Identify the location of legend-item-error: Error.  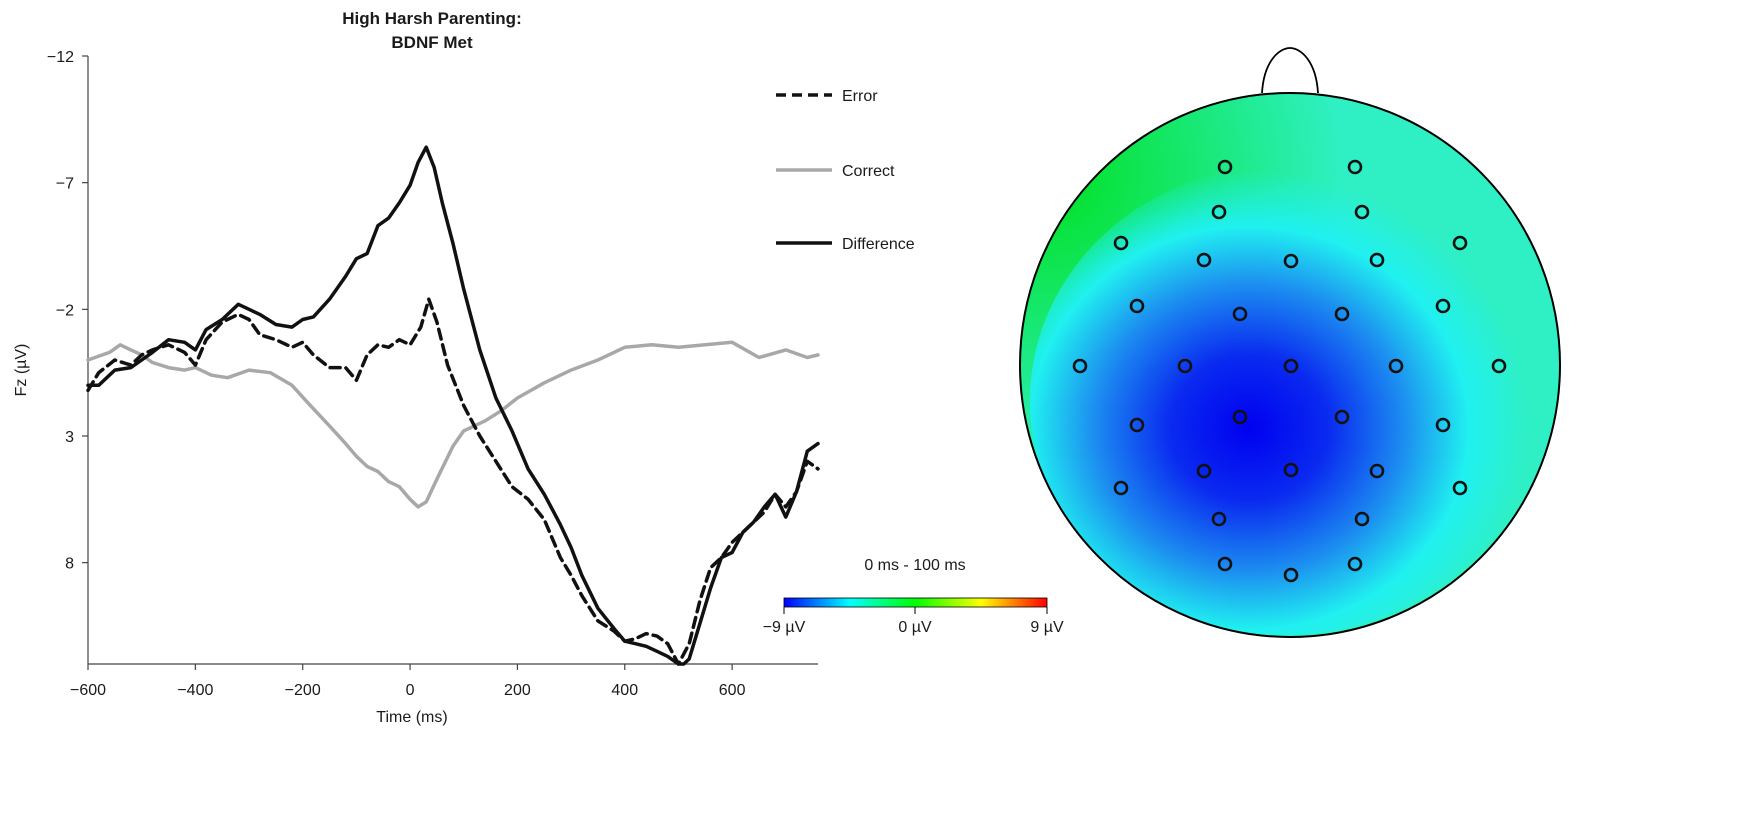
(827, 96).